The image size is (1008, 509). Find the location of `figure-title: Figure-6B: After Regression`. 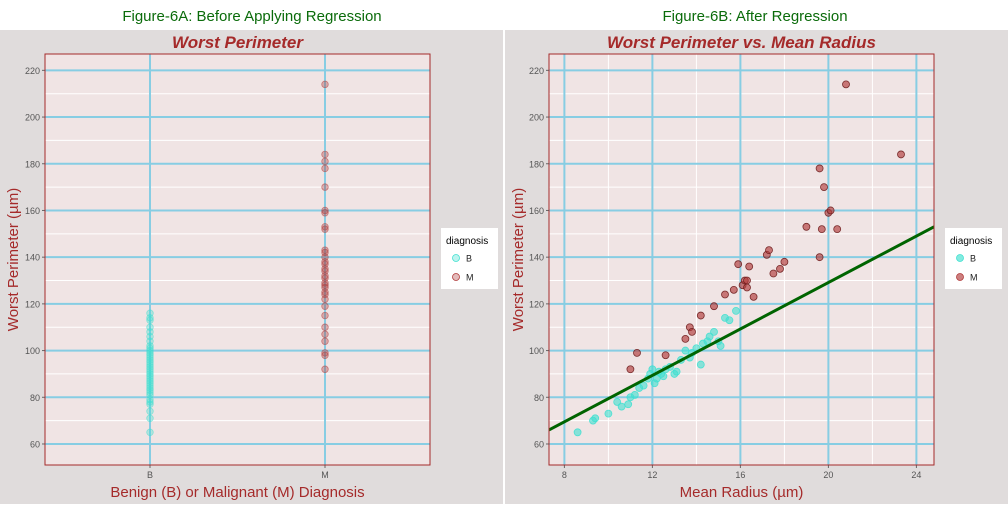

figure-title: Figure-6B: After Regression is located at coordinates (754, 16).